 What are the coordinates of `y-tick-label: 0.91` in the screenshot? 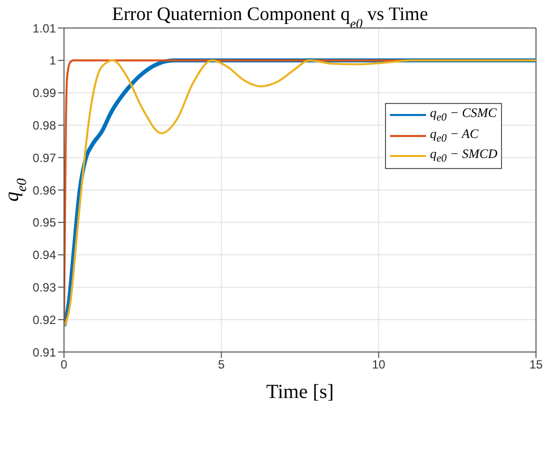 It's located at (44, 352).